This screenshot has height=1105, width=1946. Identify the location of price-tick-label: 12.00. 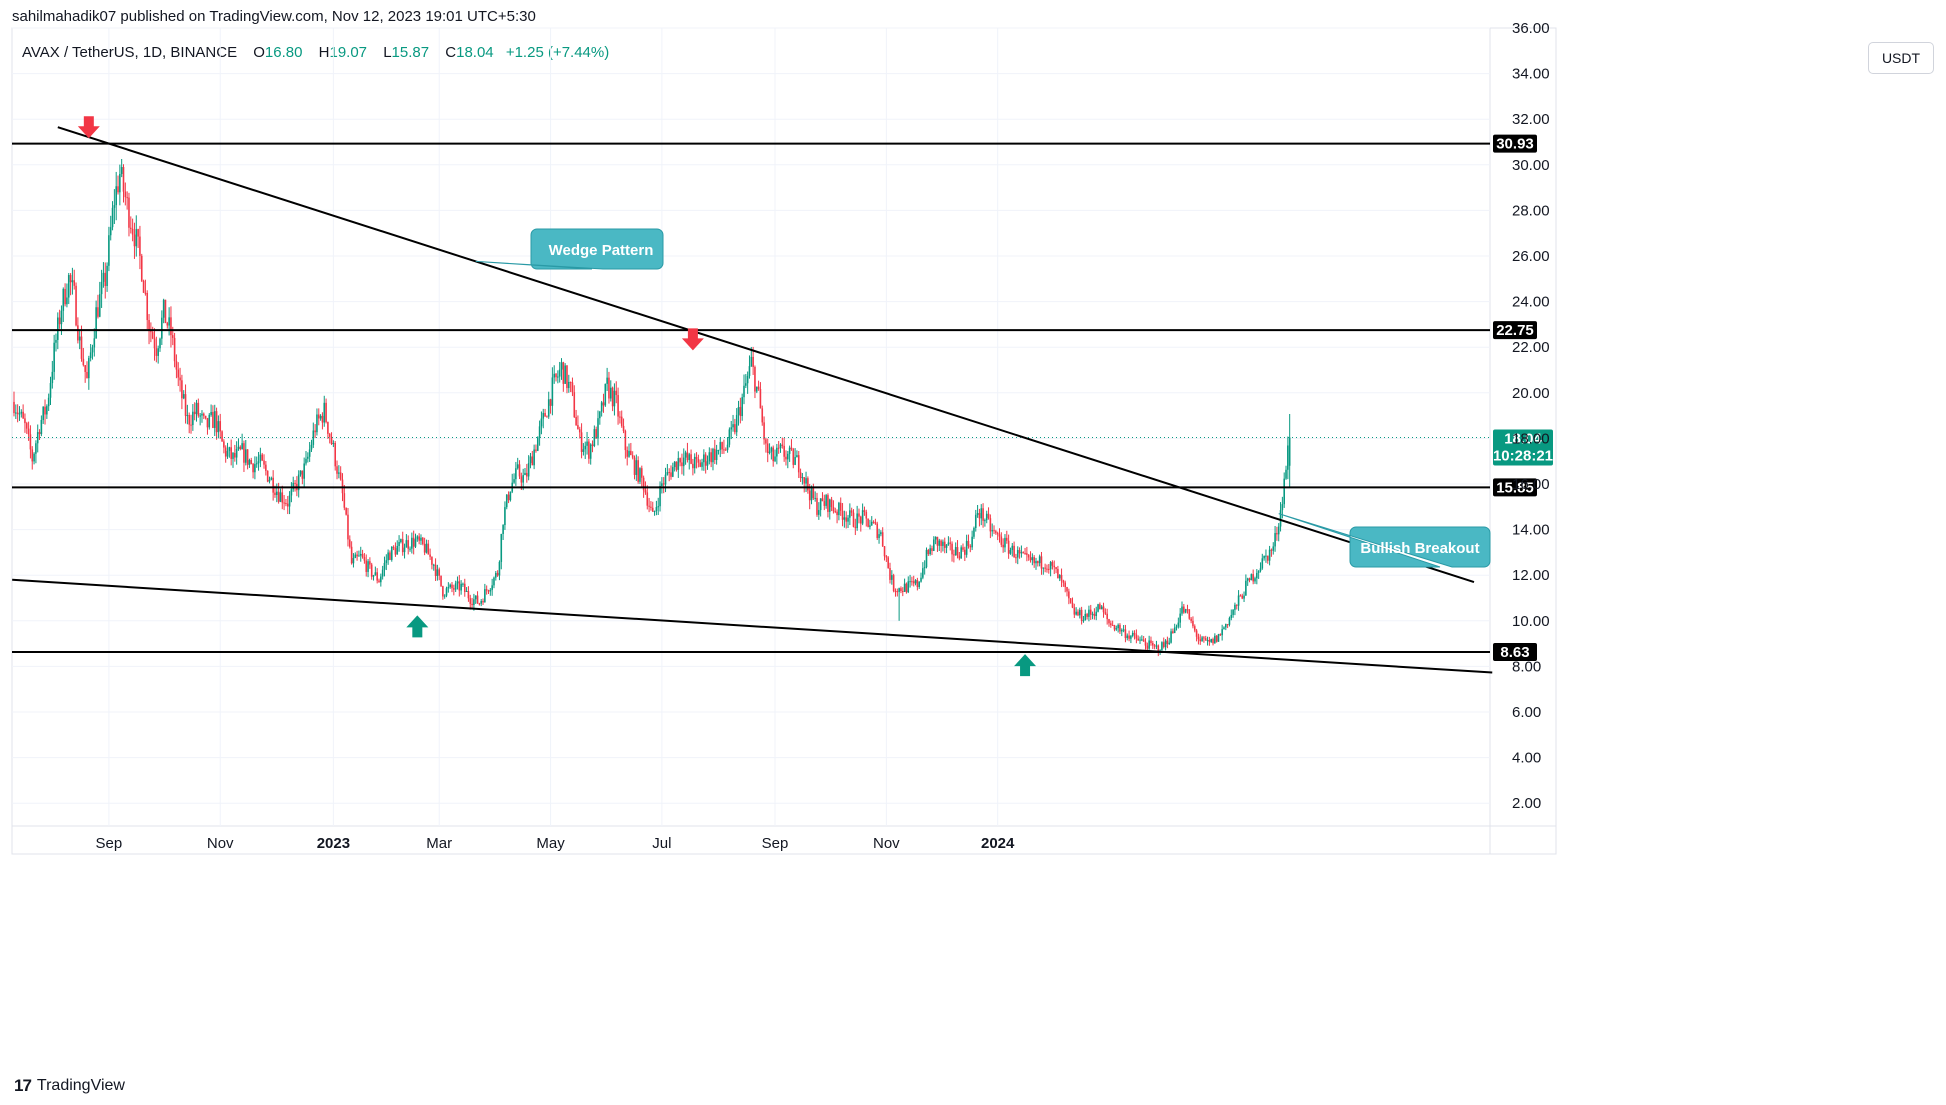
(1531, 575).